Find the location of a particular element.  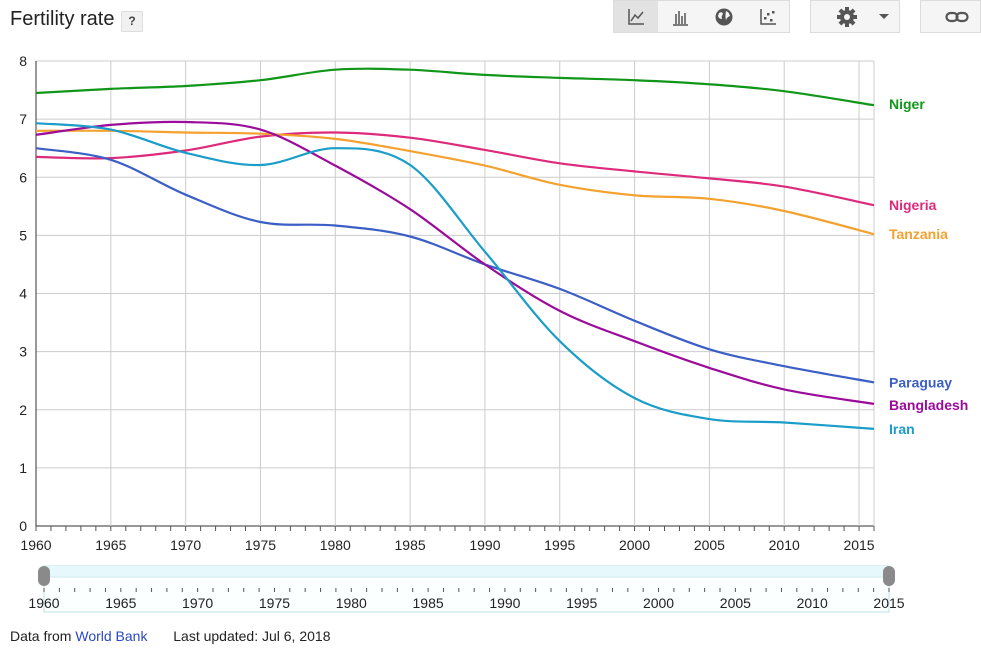

series-label-bangladesh: Bangladesh is located at coordinates (928, 405).